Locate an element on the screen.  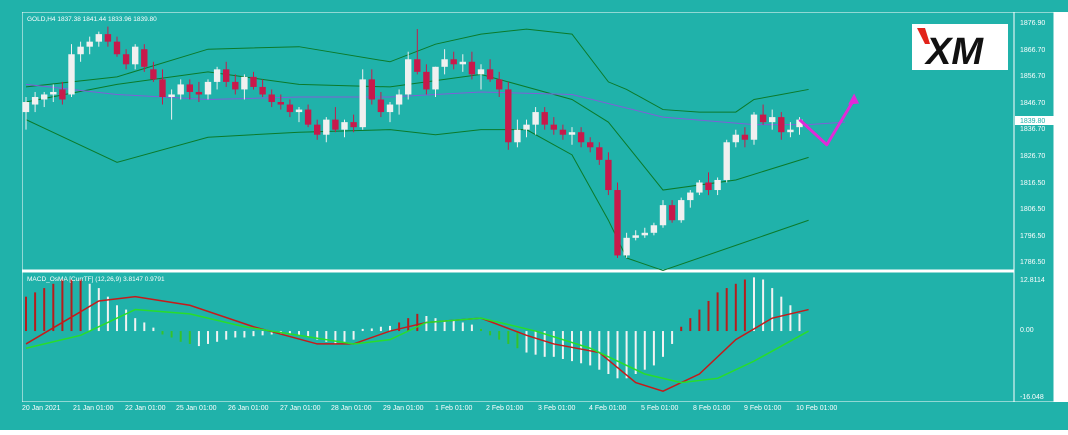
price-label: 1786.50 is located at coordinates (1032, 262).